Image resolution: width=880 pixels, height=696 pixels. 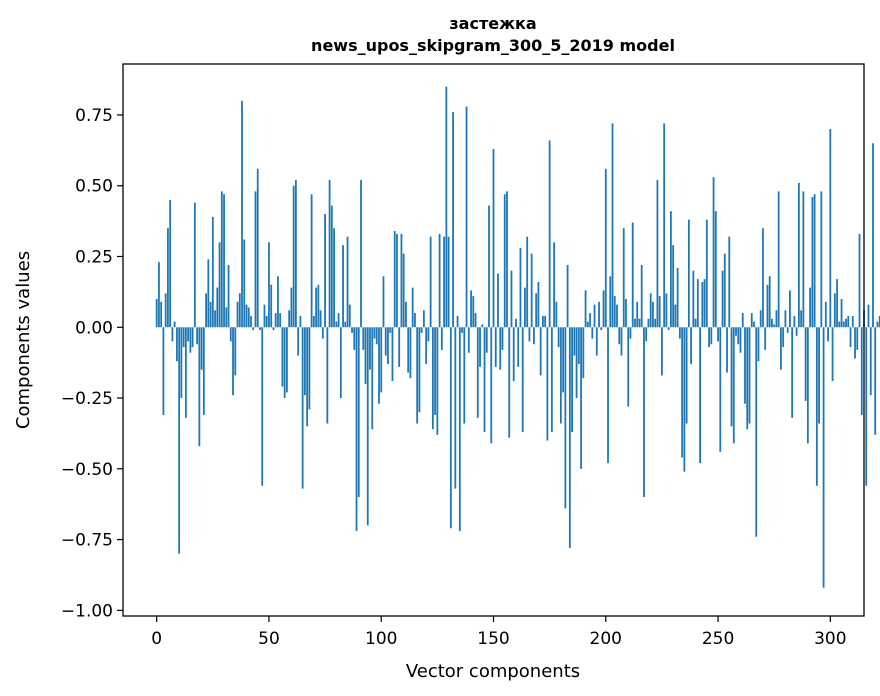 I want to click on x-tick-label: 50, so click(x=269, y=639).